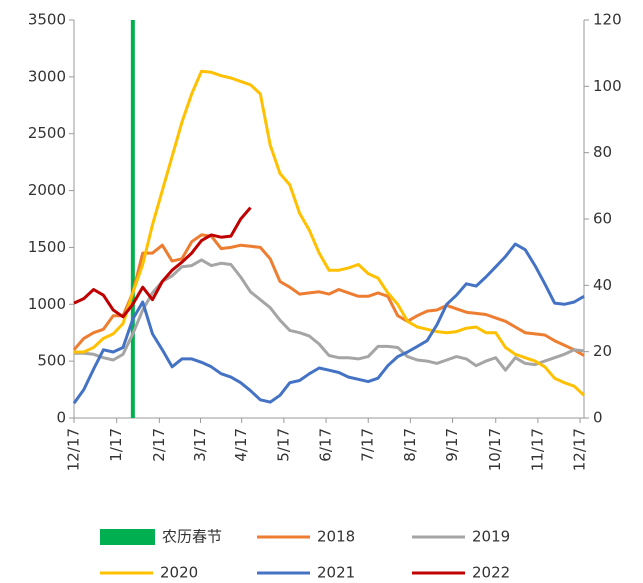  What do you see at coordinates (162, 262) in the screenshot?
I see `series-line` at bounding box center [162, 262].